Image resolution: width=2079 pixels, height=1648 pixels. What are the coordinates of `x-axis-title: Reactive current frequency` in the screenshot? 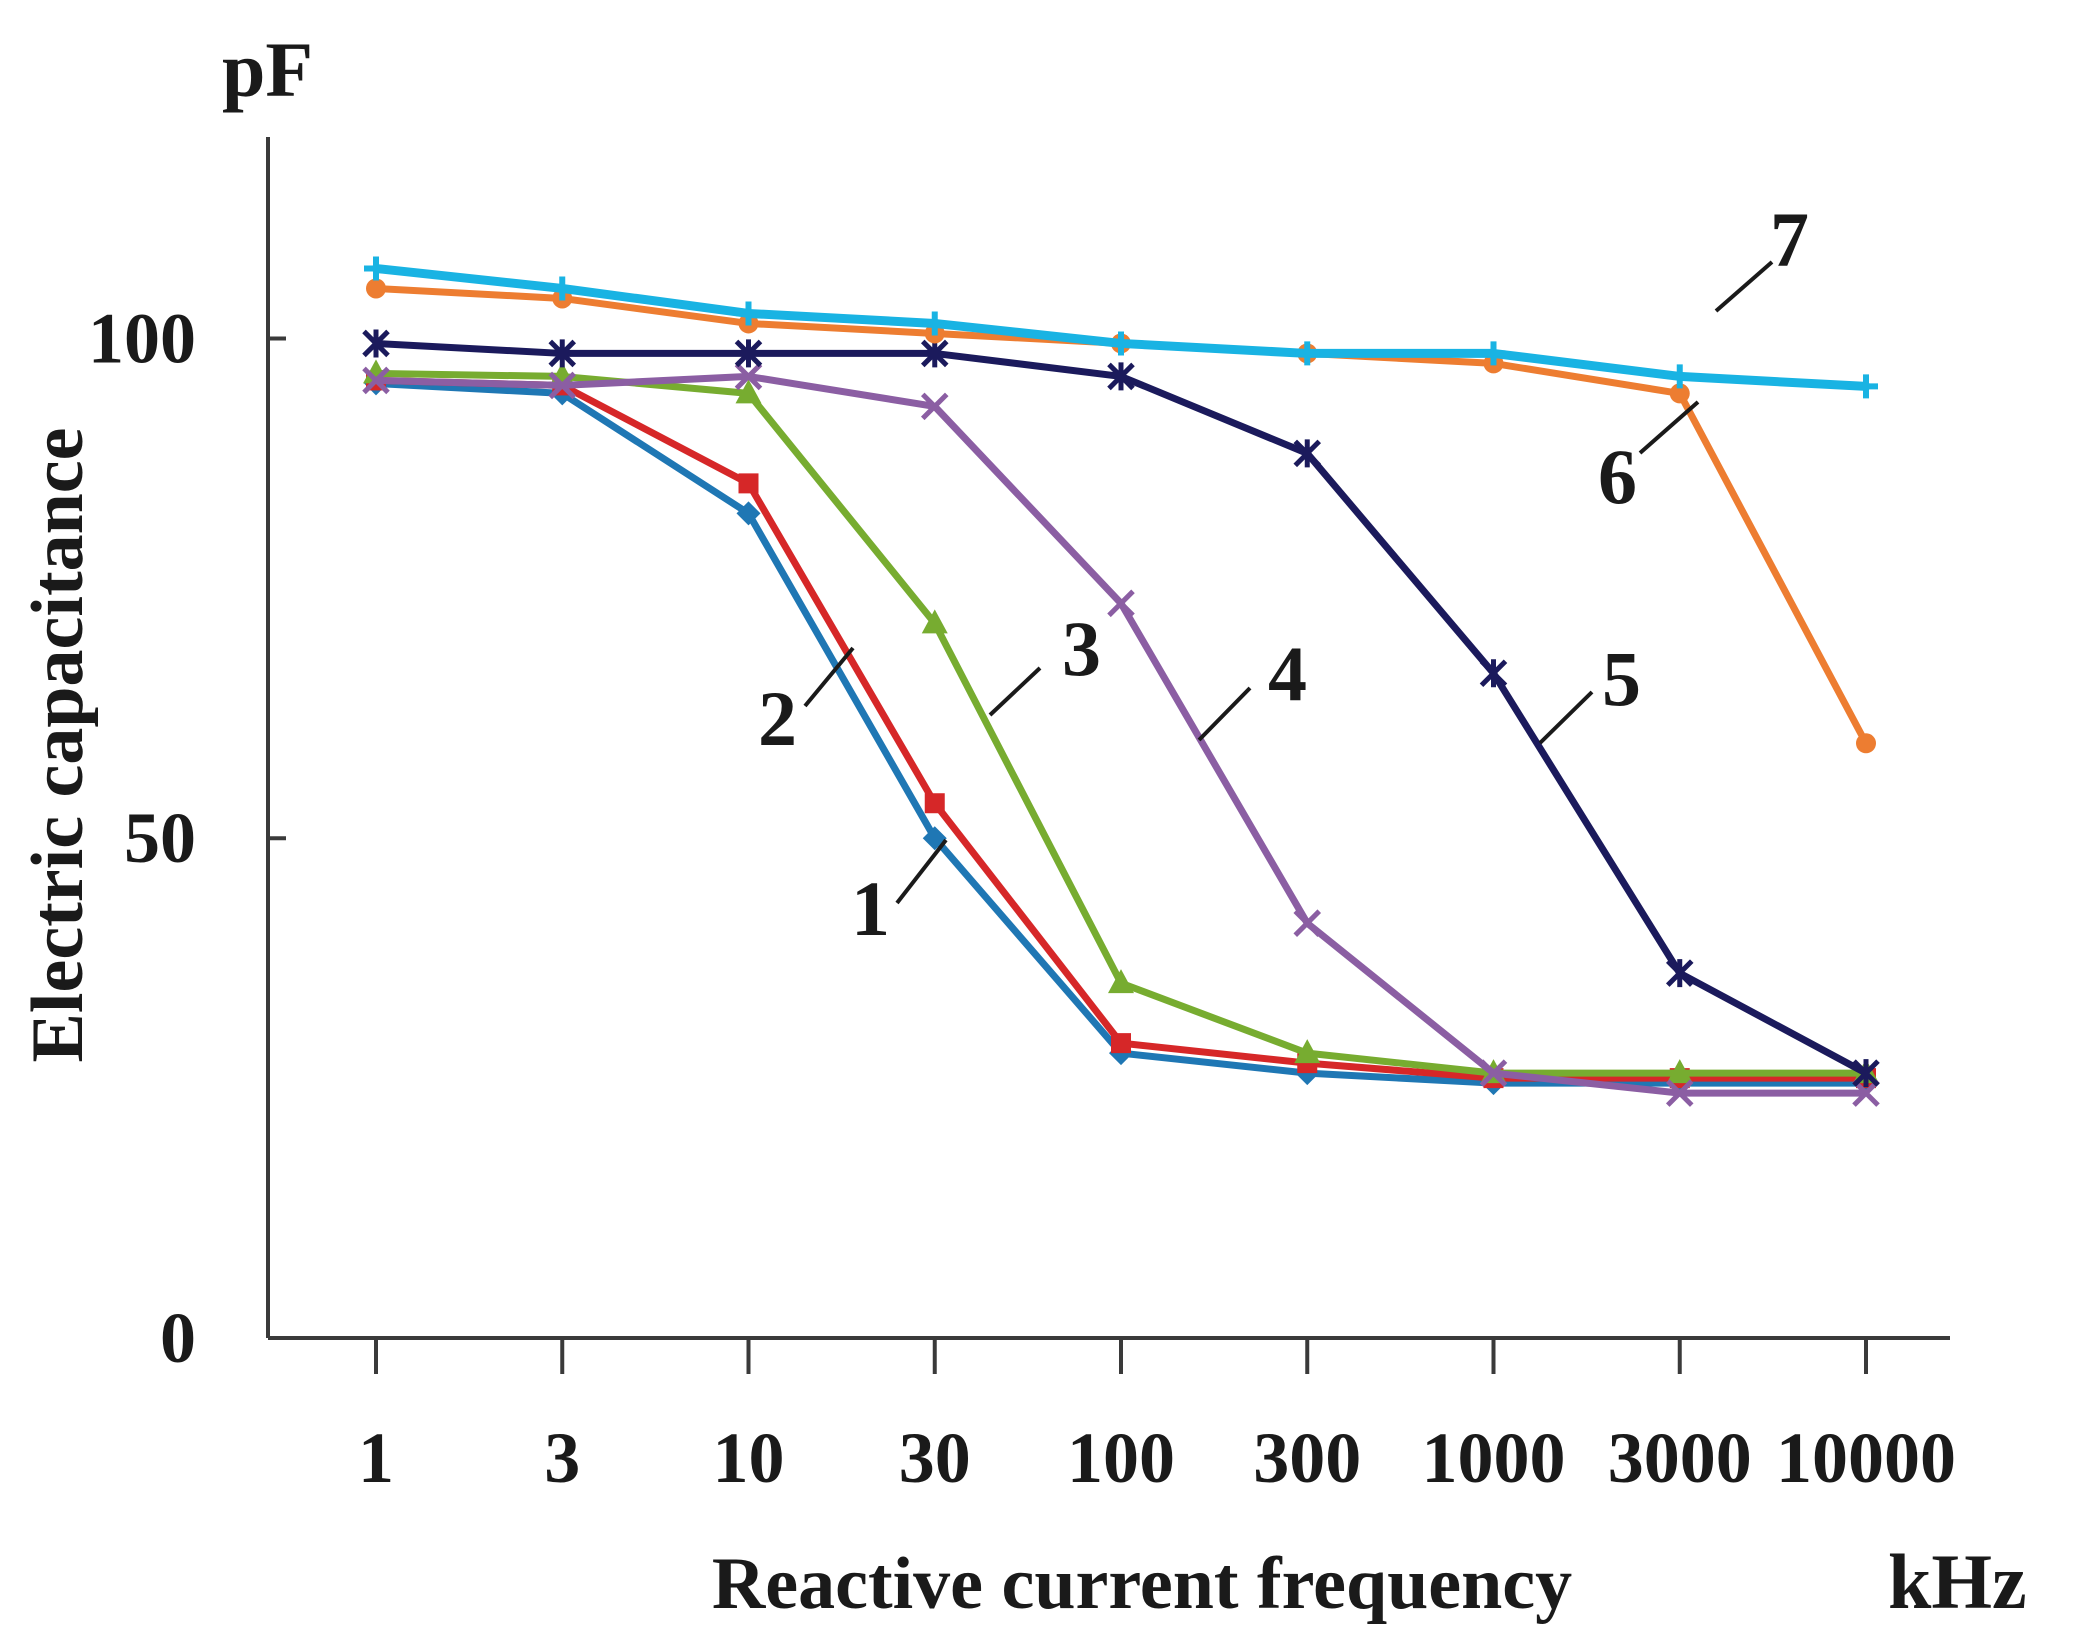 It's located at (1142, 1584).